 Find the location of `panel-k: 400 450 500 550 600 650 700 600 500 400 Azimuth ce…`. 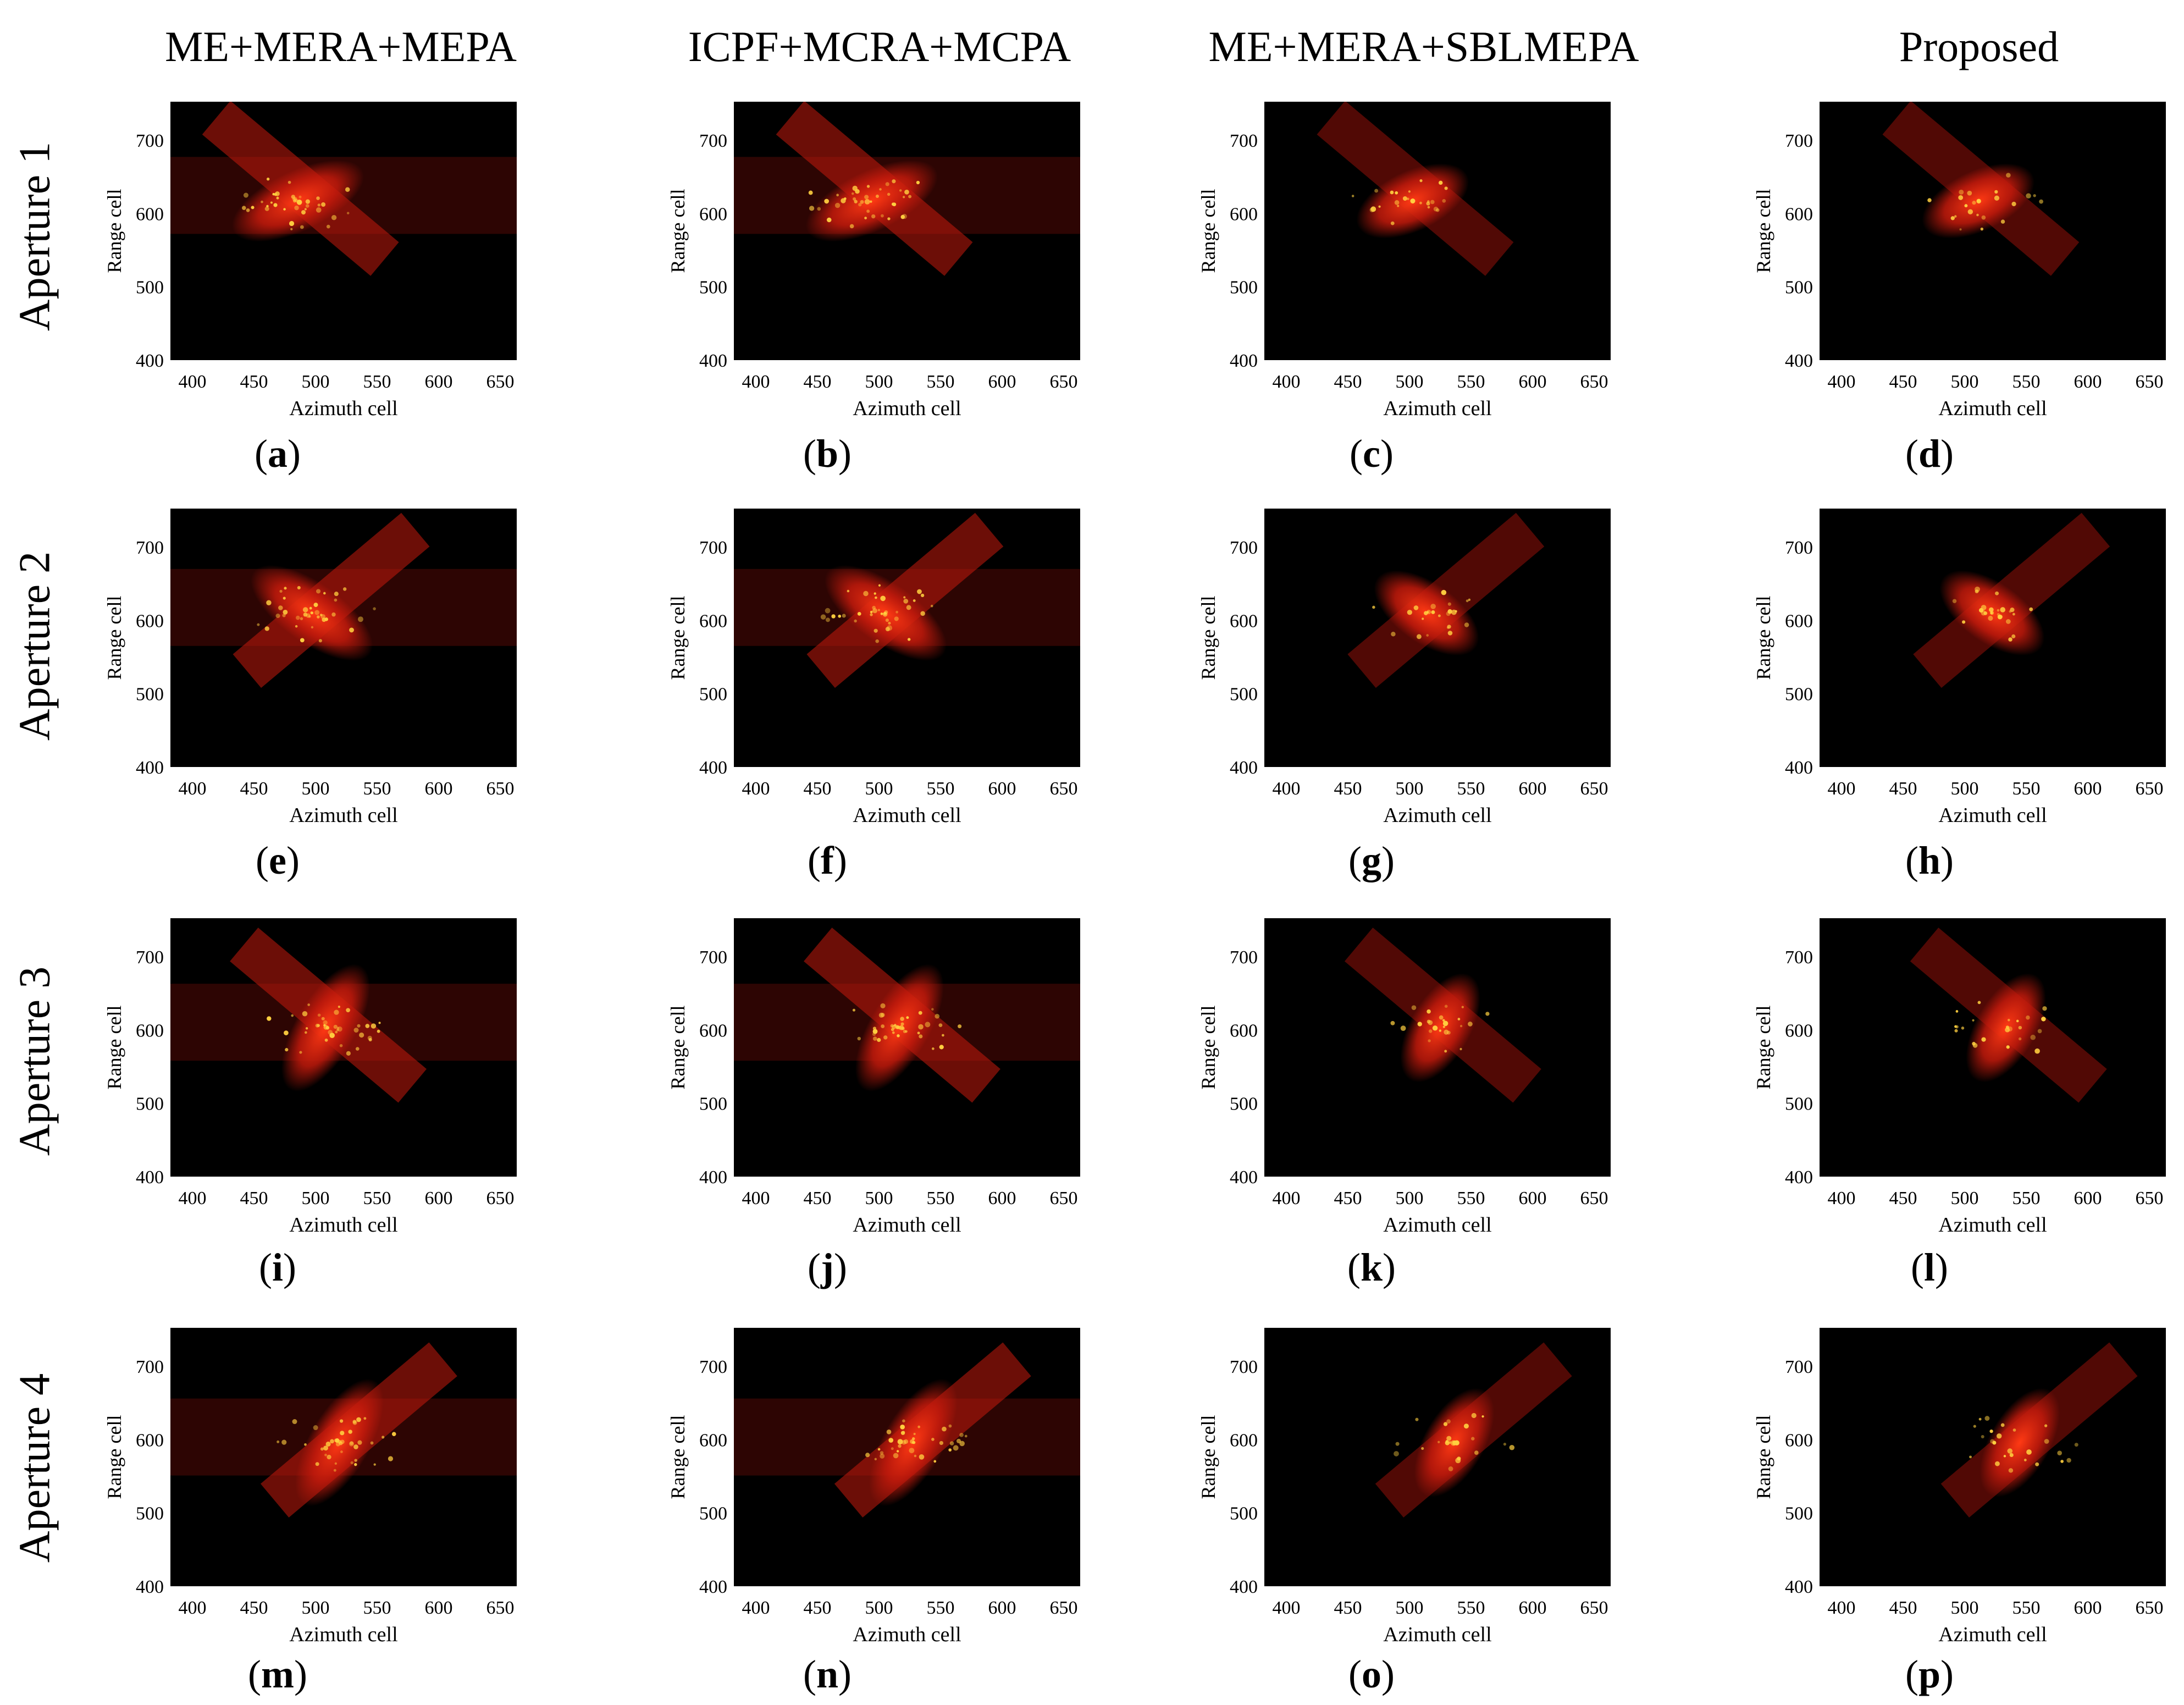

panel-k: 400 450 500 550 600 650 700 600 500 400 Azimuth ce… is located at coordinates (1410, 1078).